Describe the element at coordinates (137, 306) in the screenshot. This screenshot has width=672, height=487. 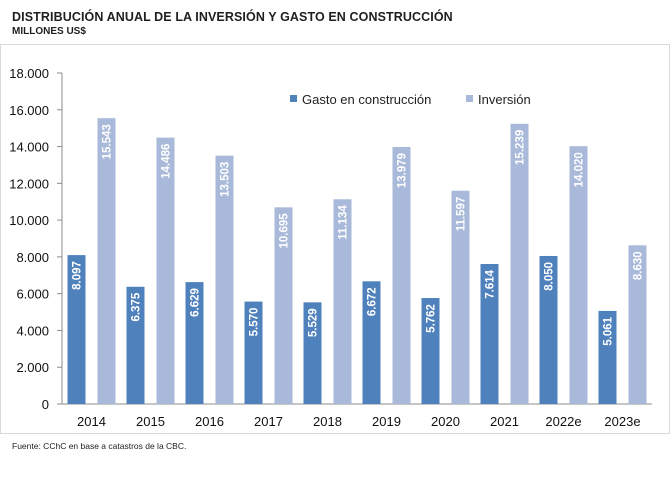
I see `data-label: 6.375` at that location.